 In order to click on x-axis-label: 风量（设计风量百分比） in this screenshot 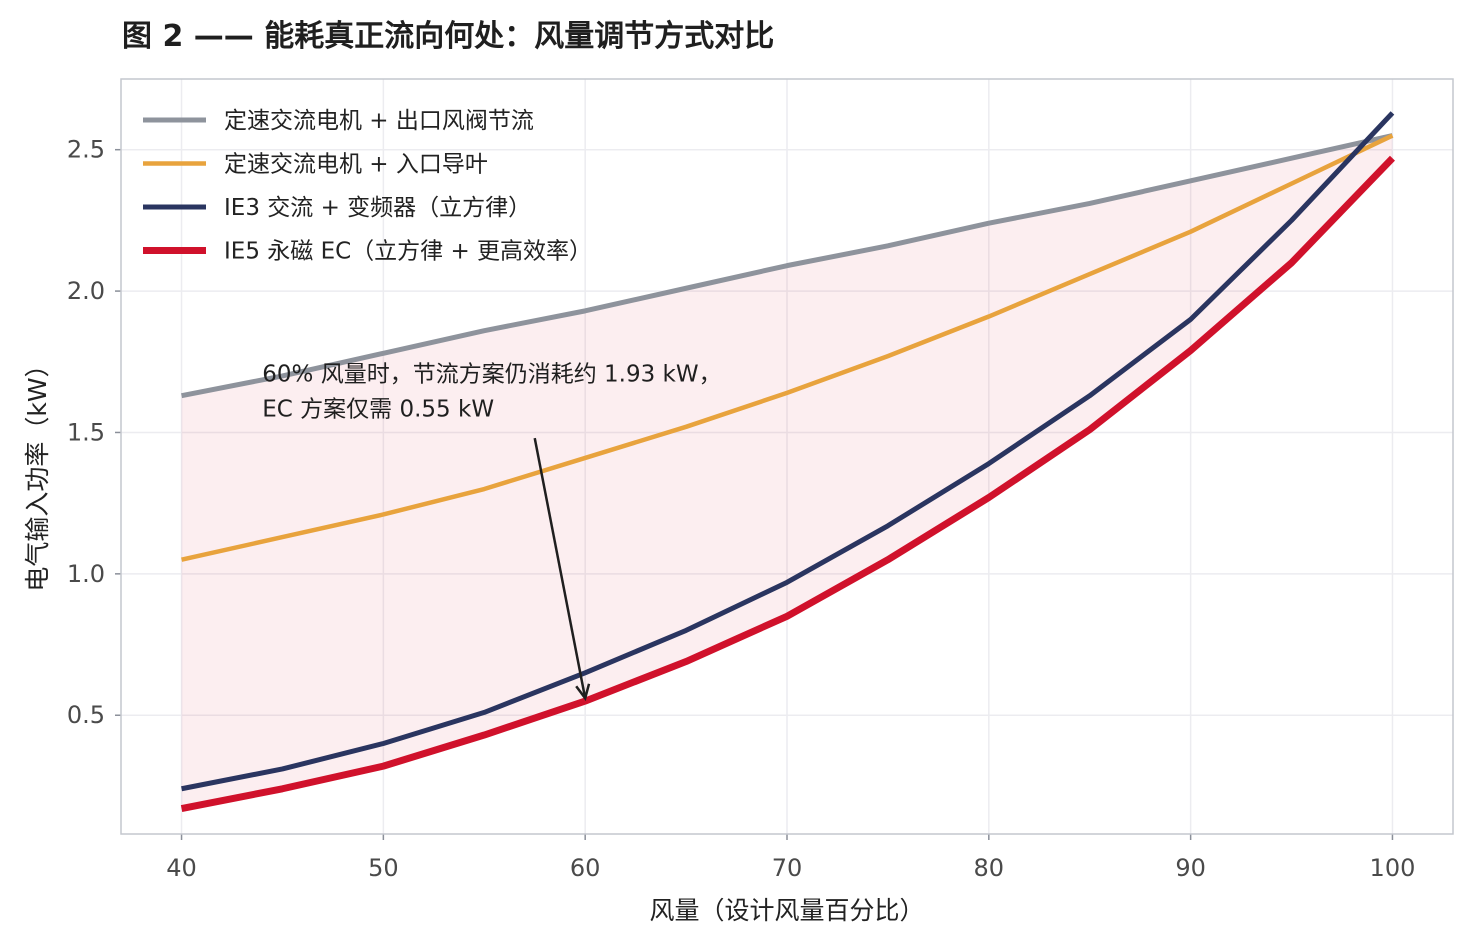, I will do `click(786, 910)`.